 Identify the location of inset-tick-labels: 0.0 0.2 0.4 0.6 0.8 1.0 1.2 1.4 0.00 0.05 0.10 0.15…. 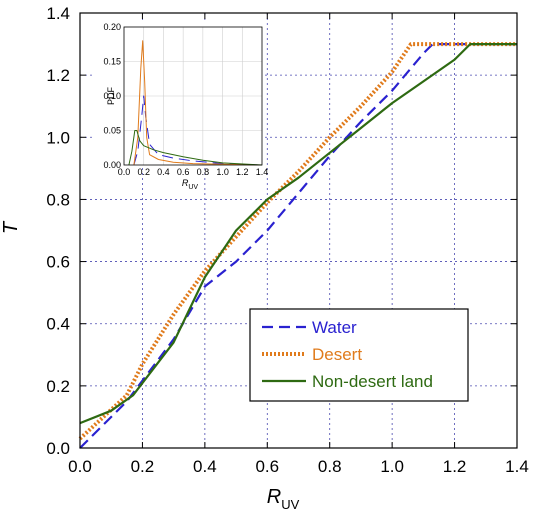
(185, 99).